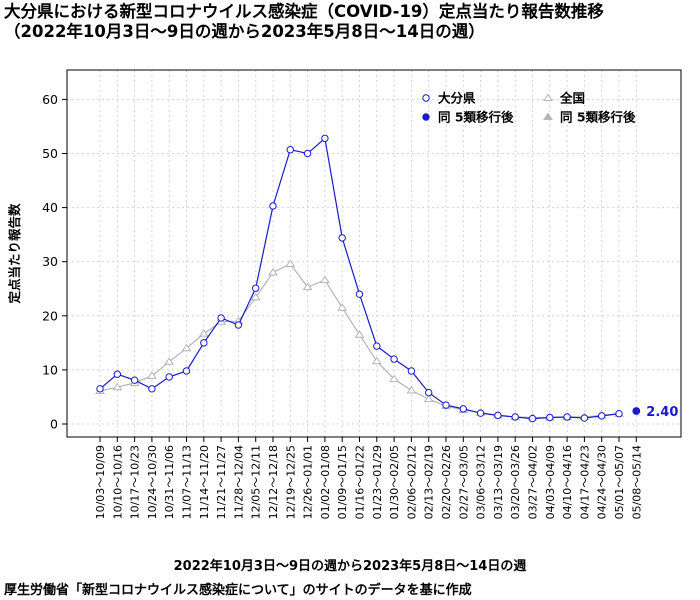 The height and width of the screenshot is (600, 700). I want to click on x-tick-label: 02/13～02/19, so click(429, 482).